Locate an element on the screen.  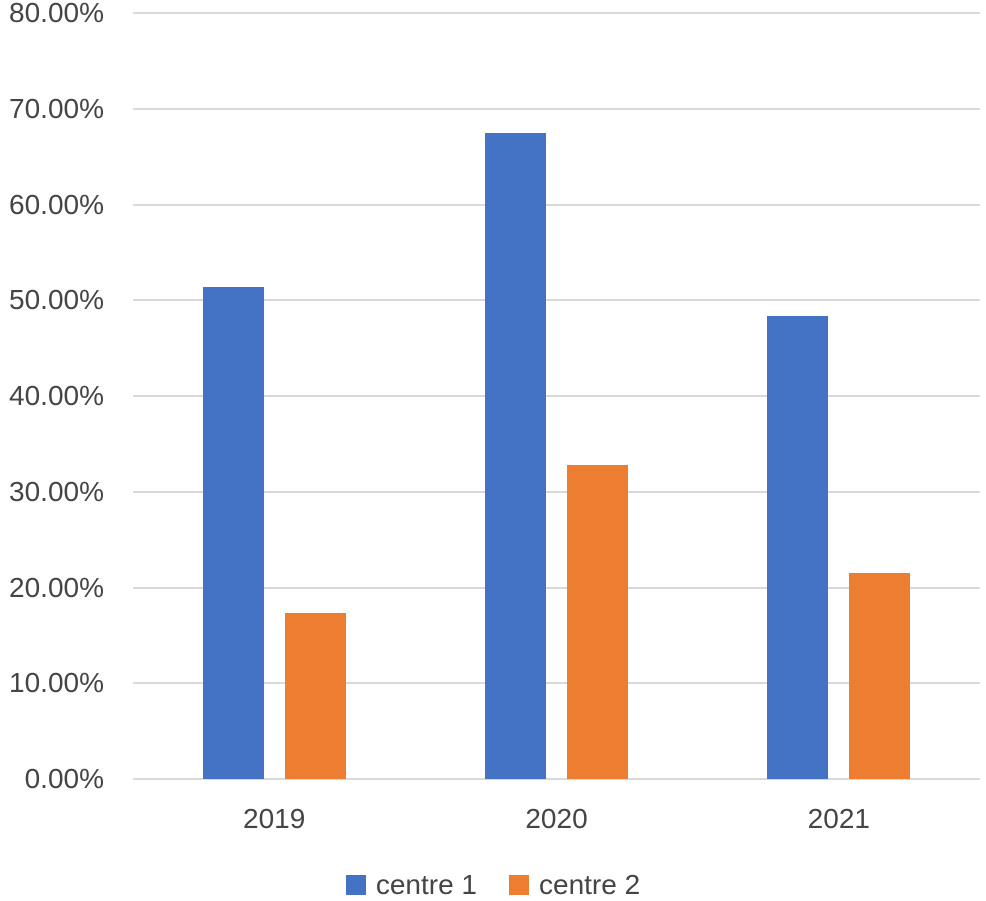
legend-item-centre-1: centre 1 is located at coordinates (411, 884).